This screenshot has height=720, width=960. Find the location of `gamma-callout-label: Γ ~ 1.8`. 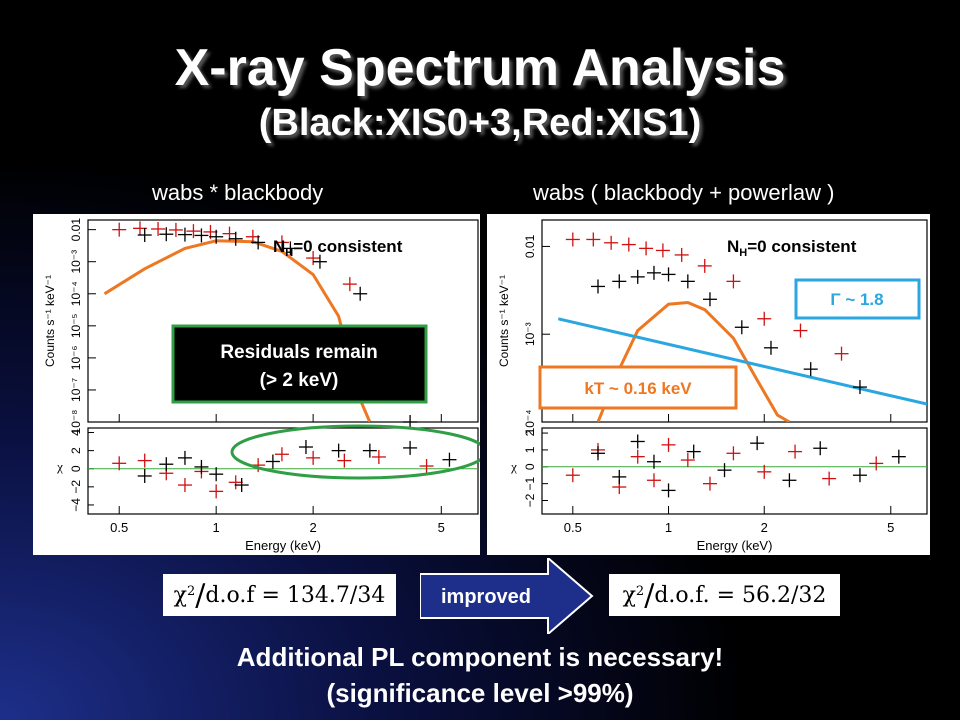

gamma-callout-label: Γ ~ 1.8 is located at coordinates (856, 299).